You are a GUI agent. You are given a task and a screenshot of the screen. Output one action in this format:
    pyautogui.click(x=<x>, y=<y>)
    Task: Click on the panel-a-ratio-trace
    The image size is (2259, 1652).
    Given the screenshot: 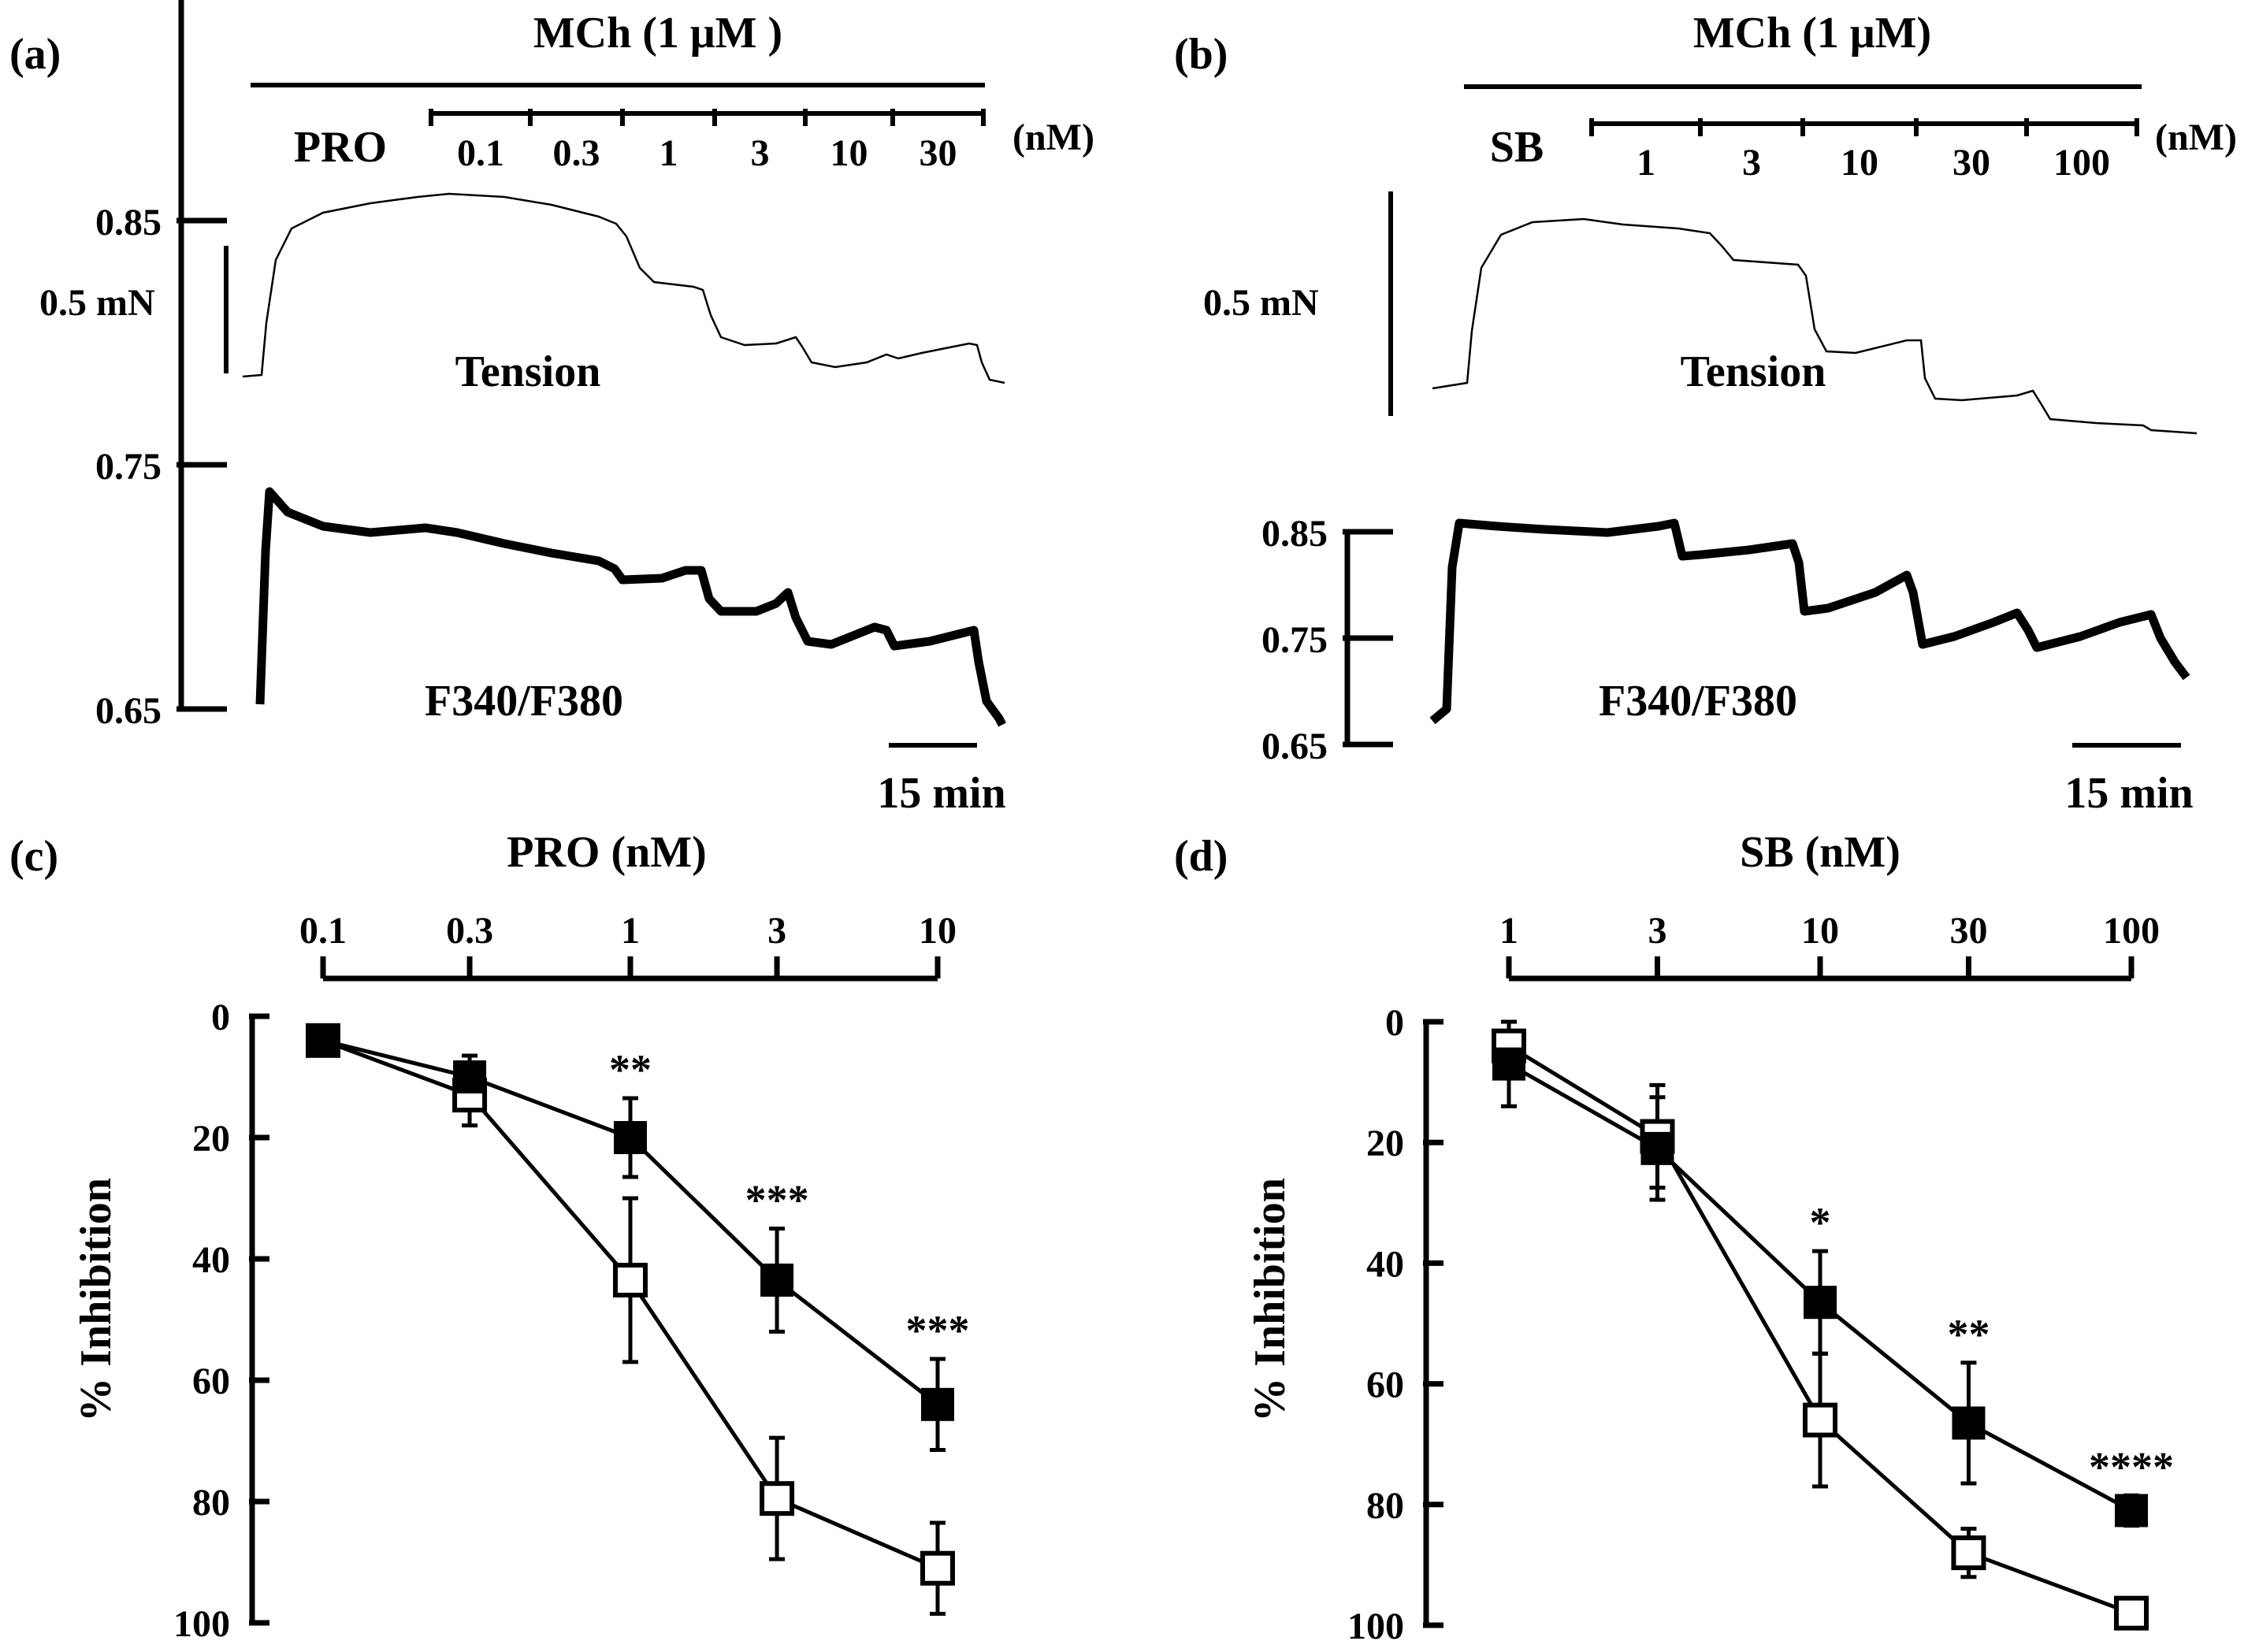 What is the action you would take?
    pyautogui.click(x=630, y=607)
    